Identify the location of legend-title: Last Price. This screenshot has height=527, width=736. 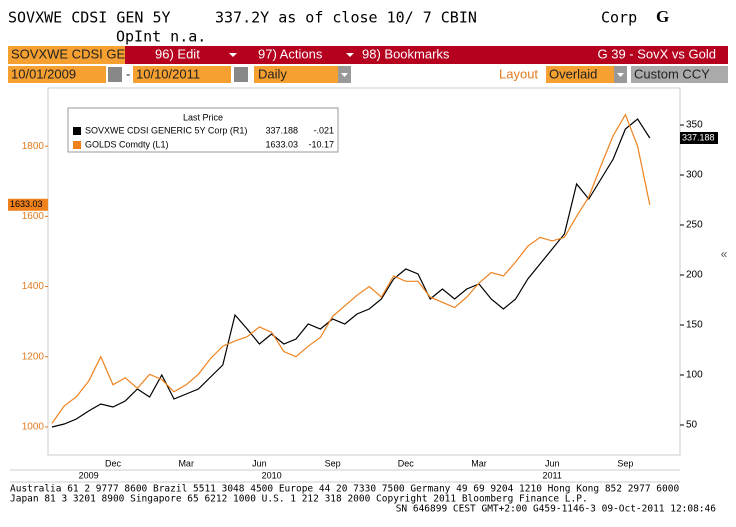
(203, 117).